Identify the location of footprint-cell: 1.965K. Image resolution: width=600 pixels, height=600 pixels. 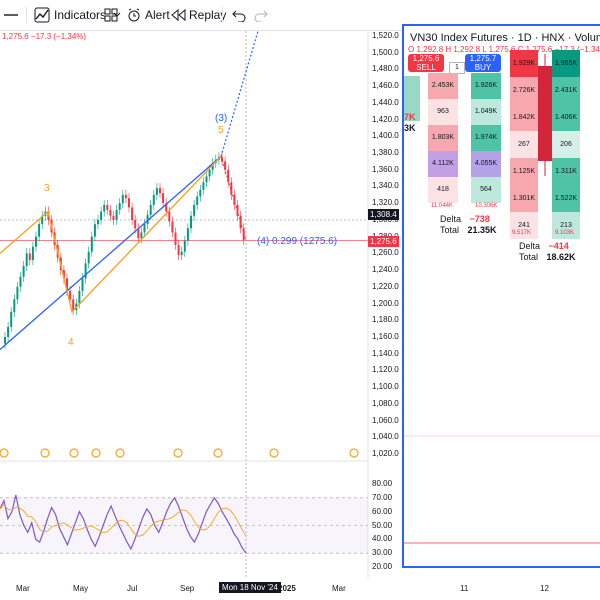
(566, 63).